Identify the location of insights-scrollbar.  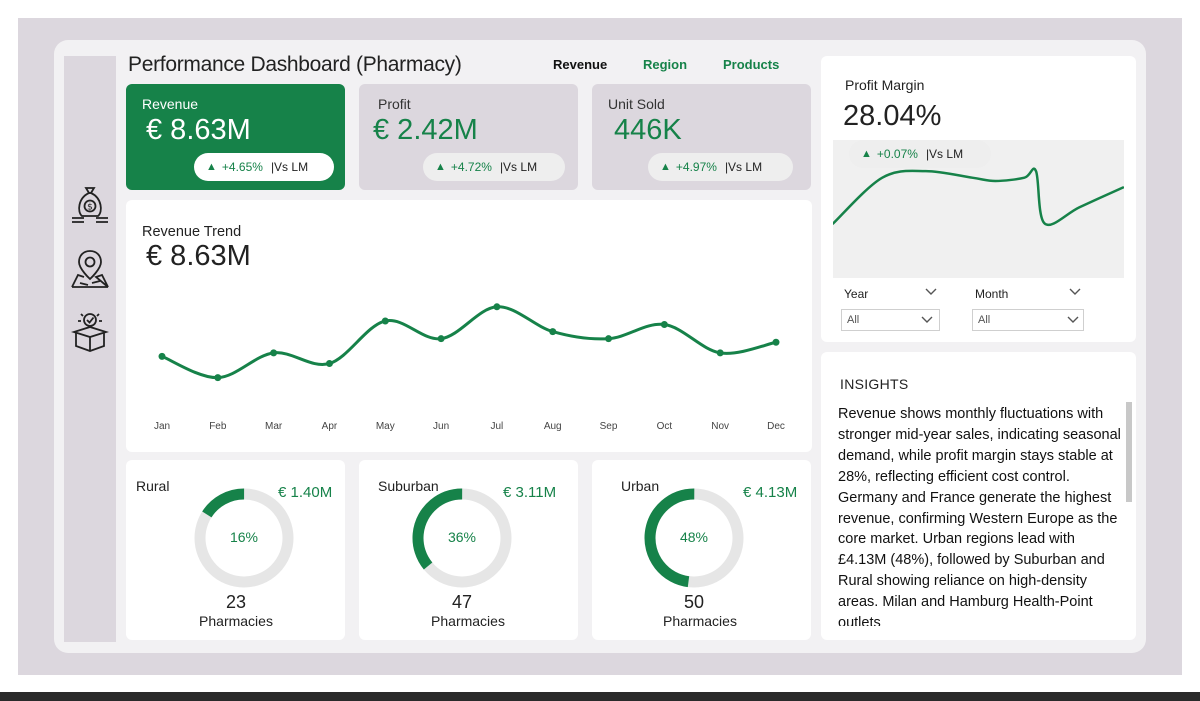
(1129, 452).